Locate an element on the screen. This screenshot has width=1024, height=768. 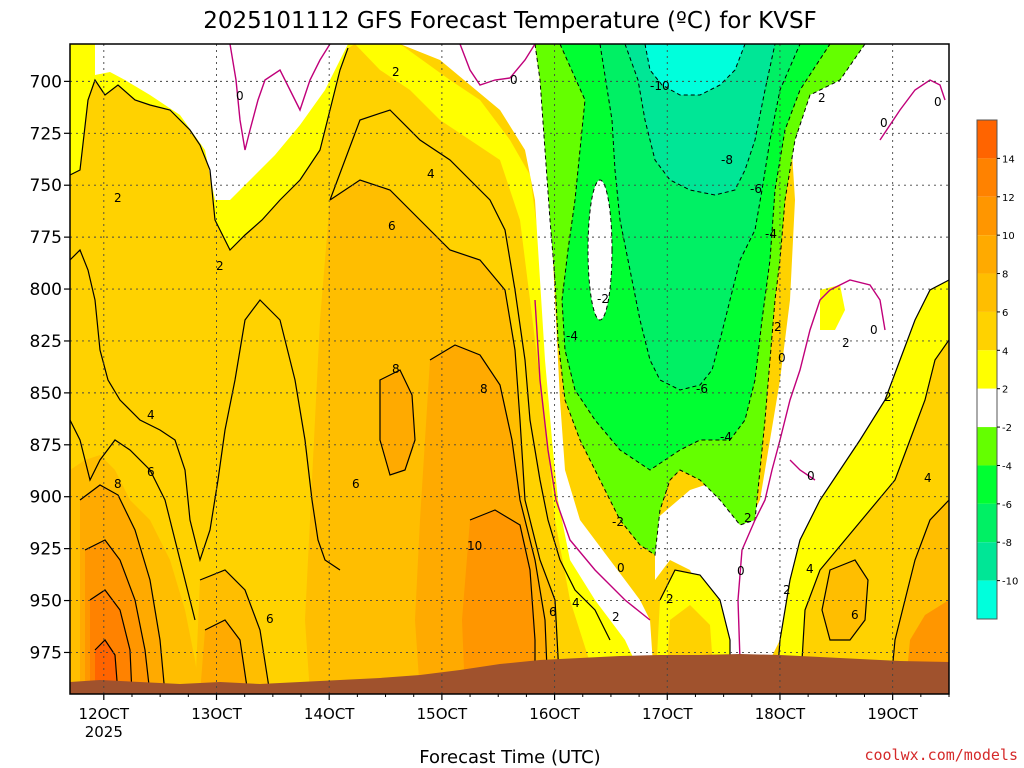
contour-6-left is located at coordinates (133, 520).